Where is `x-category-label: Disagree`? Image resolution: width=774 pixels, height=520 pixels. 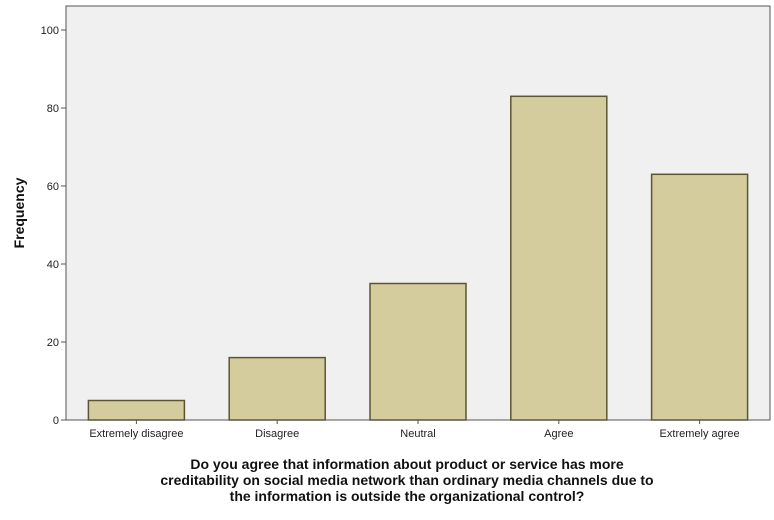 x-category-label: Disagree is located at coordinates (277, 434).